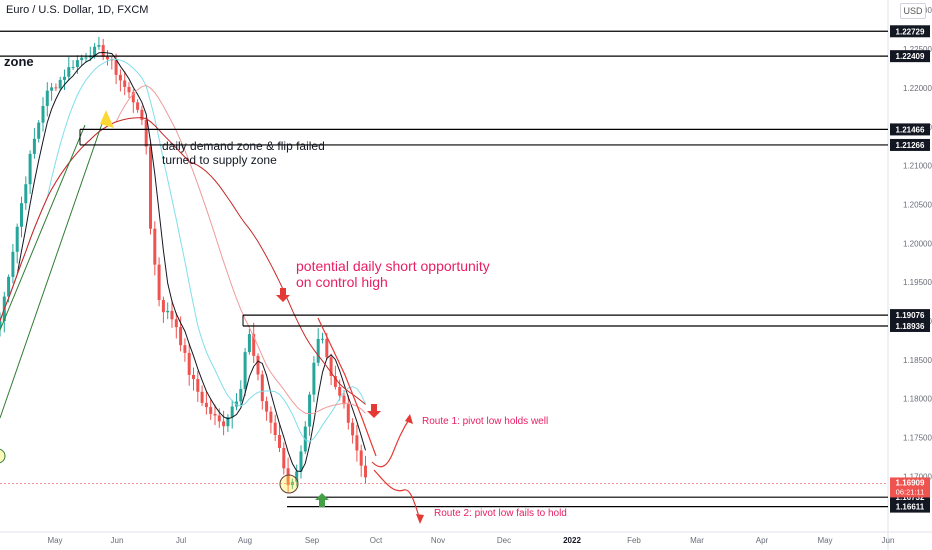 The height and width of the screenshot is (550, 932). What do you see at coordinates (917, 166) in the screenshot?
I see `price-tick-label: 1.21000` at bounding box center [917, 166].